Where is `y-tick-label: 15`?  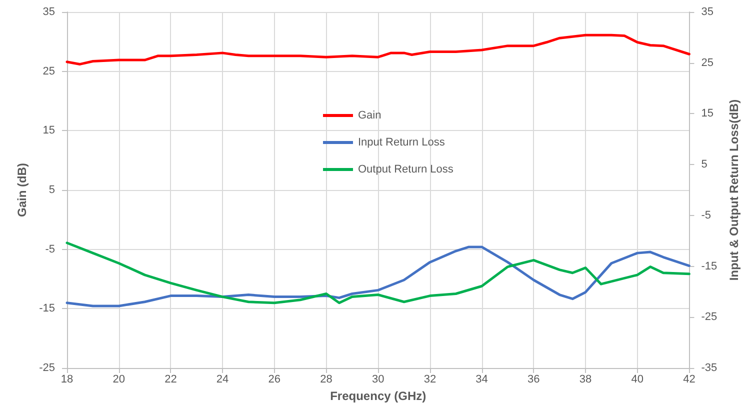 y-tick-label: 15 is located at coordinates (48, 130).